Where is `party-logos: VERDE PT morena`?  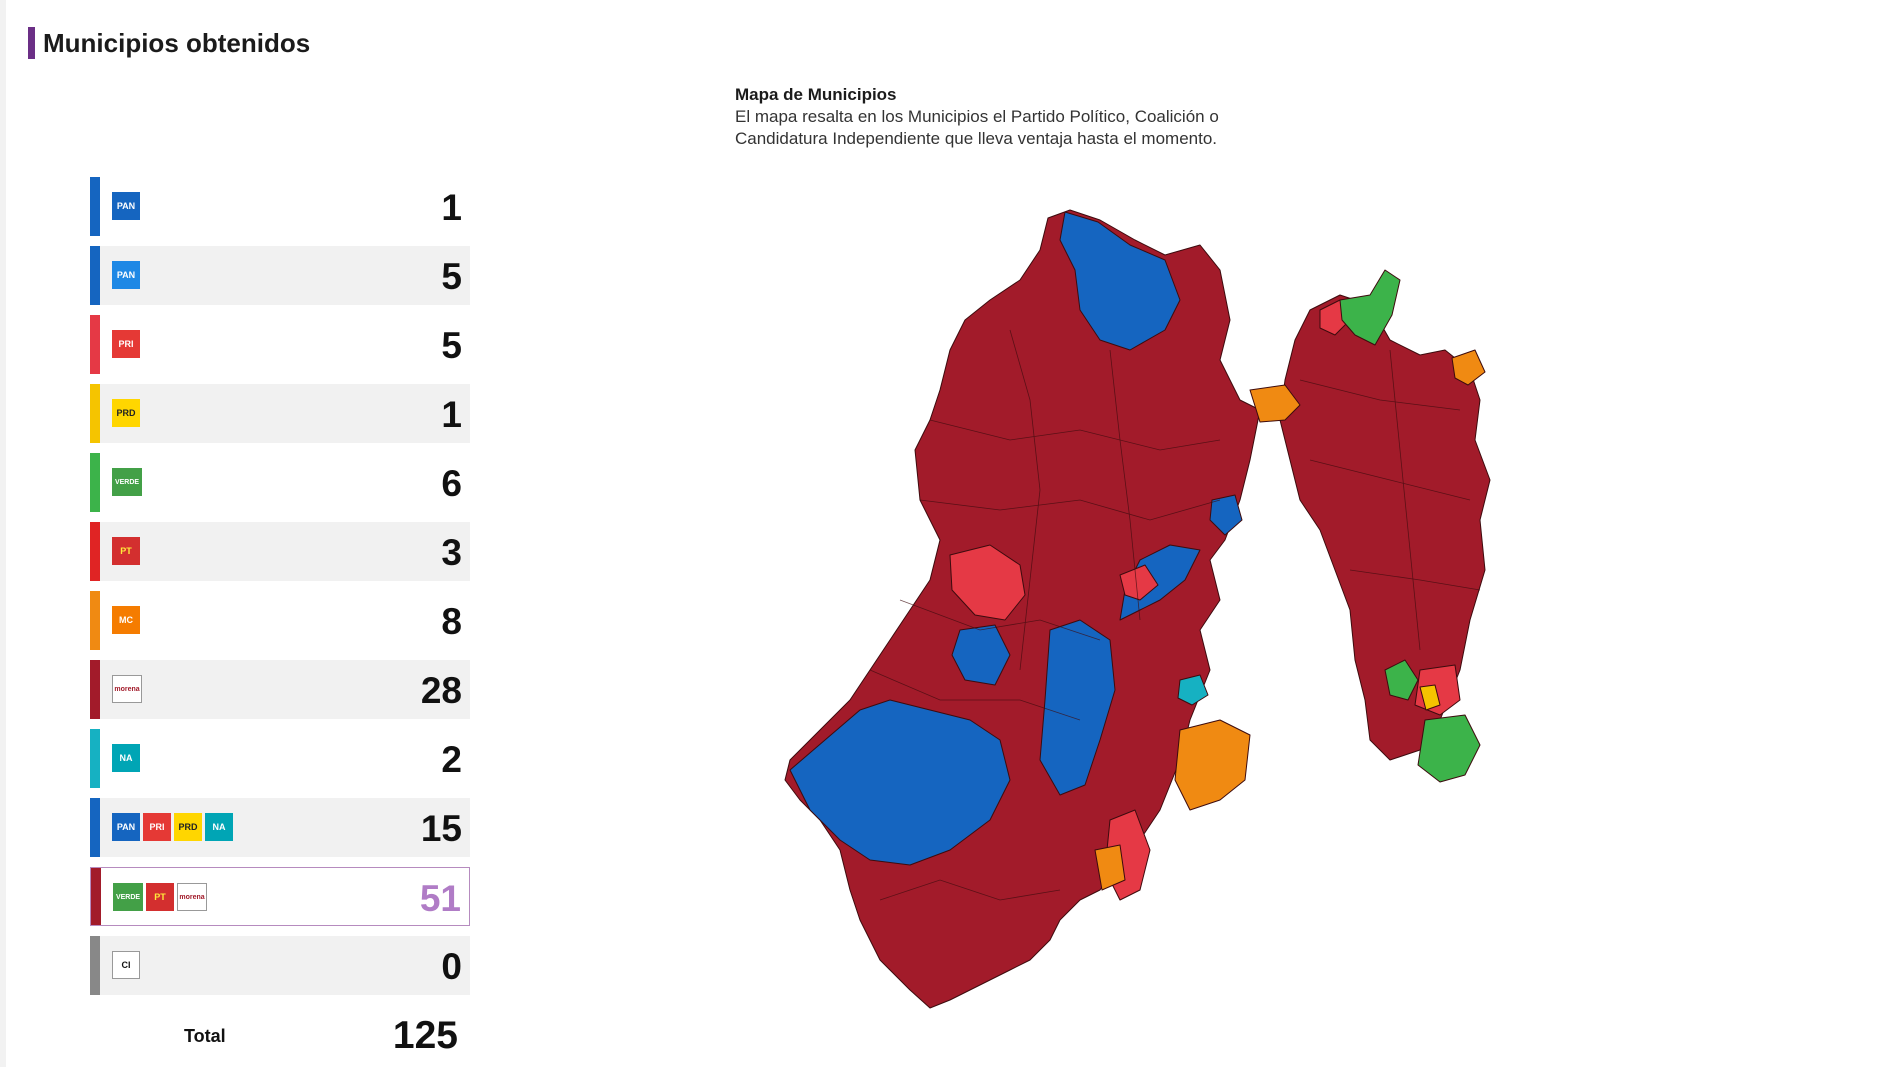 party-logos: VERDE PT morena is located at coordinates (160, 897).